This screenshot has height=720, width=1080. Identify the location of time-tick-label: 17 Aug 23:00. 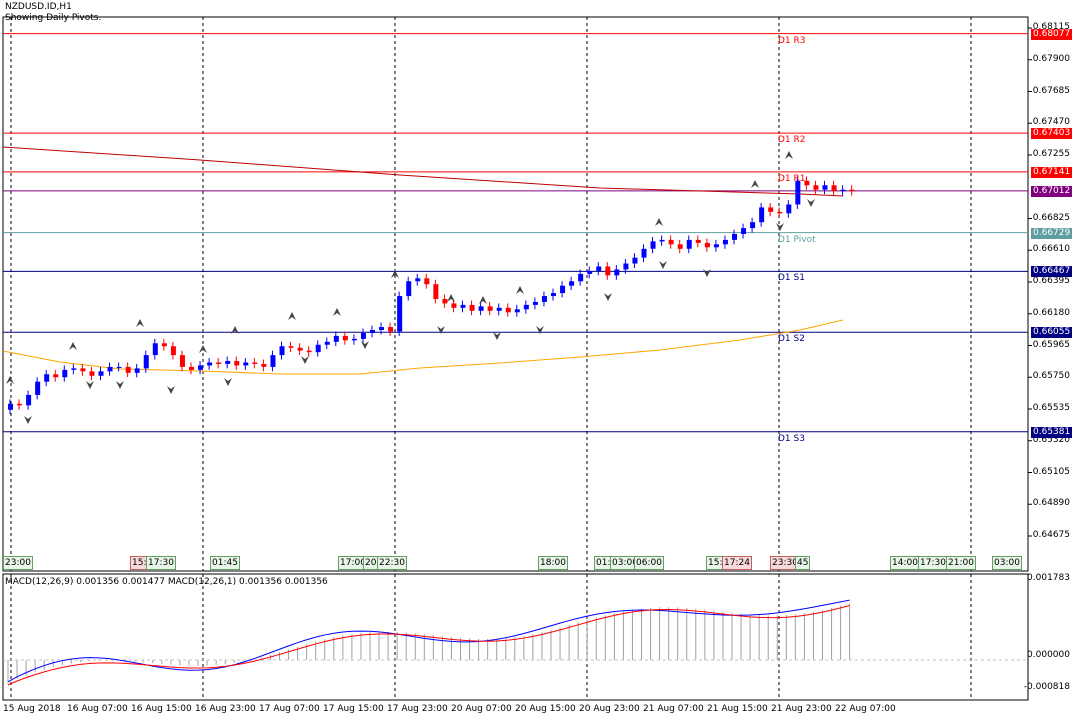
(417, 709).